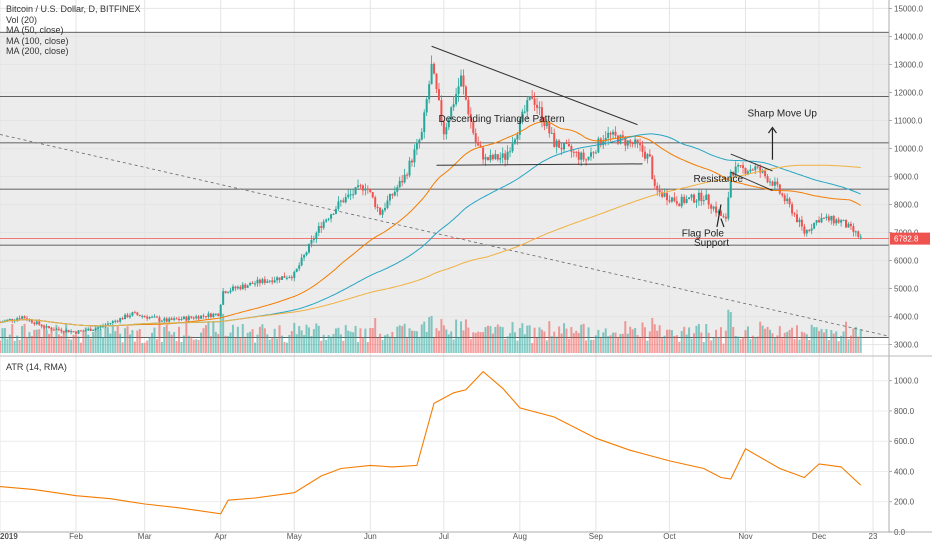  I want to click on legend-ma100: MA (100, close), so click(37, 40).